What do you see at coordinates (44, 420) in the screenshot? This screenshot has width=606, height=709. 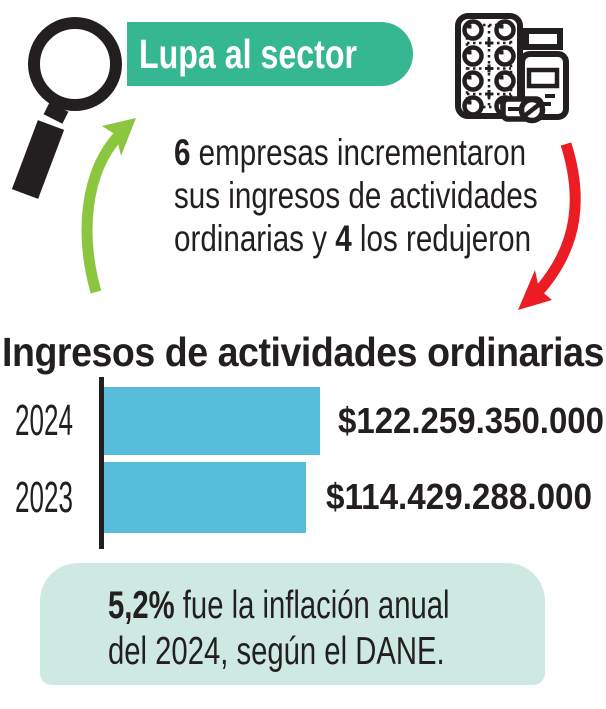 I see `year-label-2024: 2024` at bounding box center [44, 420].